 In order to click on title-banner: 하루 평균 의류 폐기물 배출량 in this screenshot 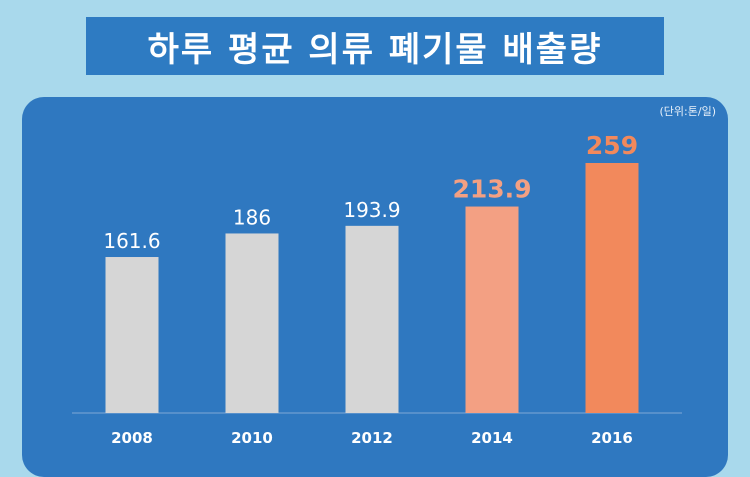, I will do `click(375, 46)`.